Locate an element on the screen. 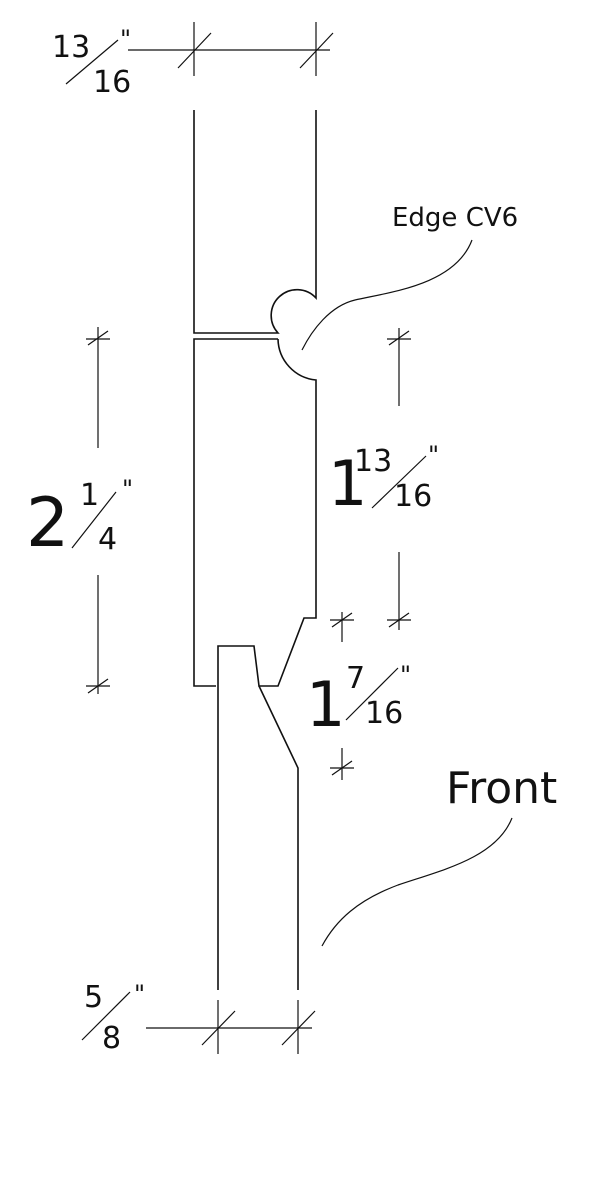  edge-label: Edge CV6 is located at coordinates (455, 218).